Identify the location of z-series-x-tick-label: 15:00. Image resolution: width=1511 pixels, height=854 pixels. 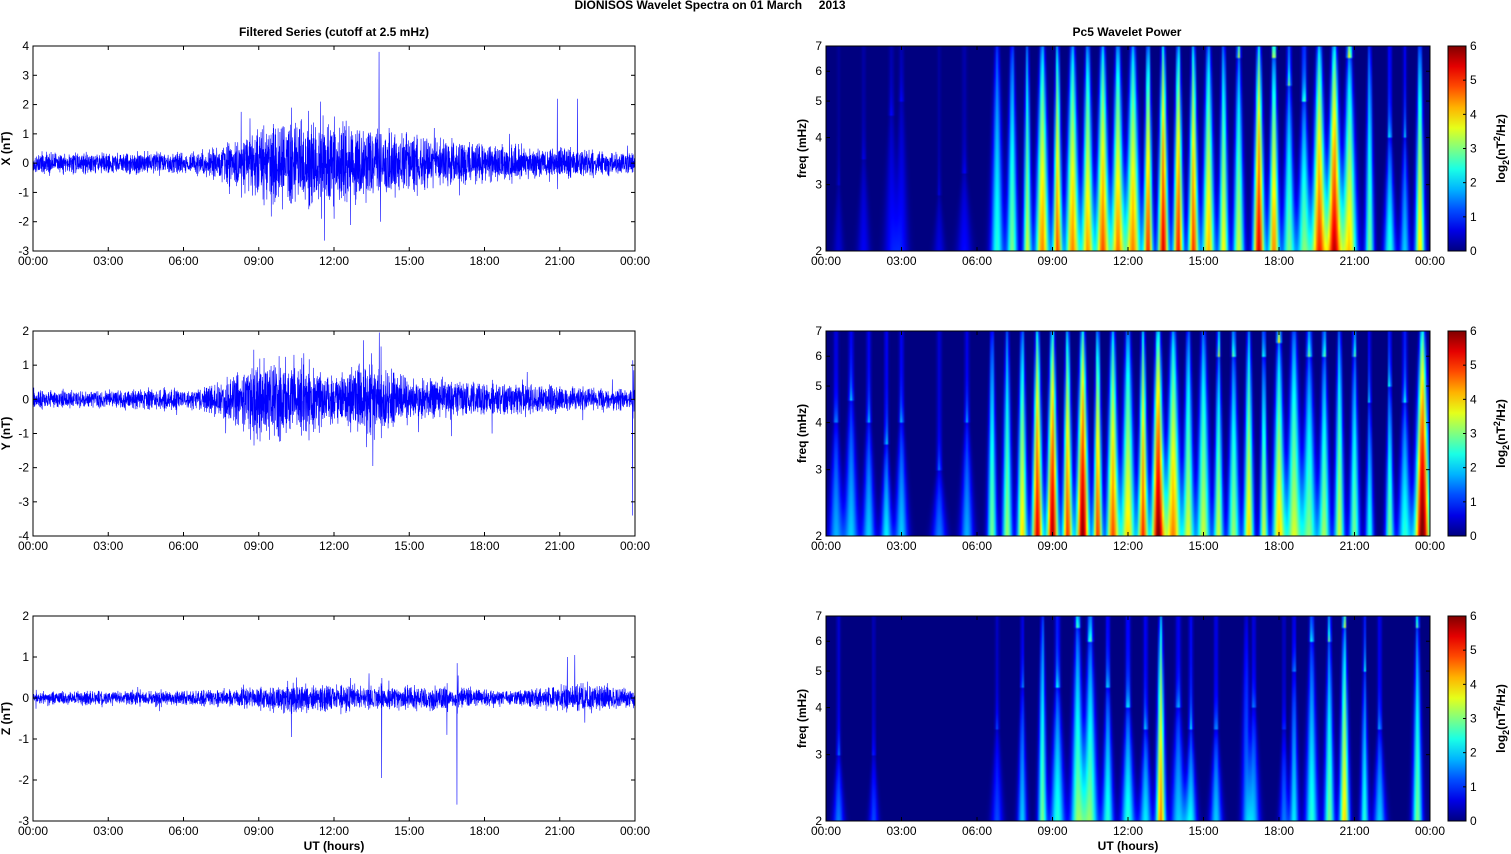
(409, 831).